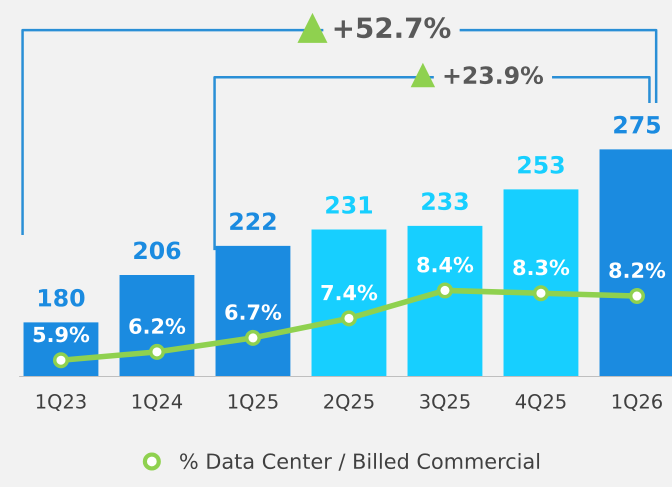 This screenshot has height=487, width=672. What do you see at coordinates (349, 205) in the screenshot?
I see `data-label: 231` at bounding box center [349, 205].